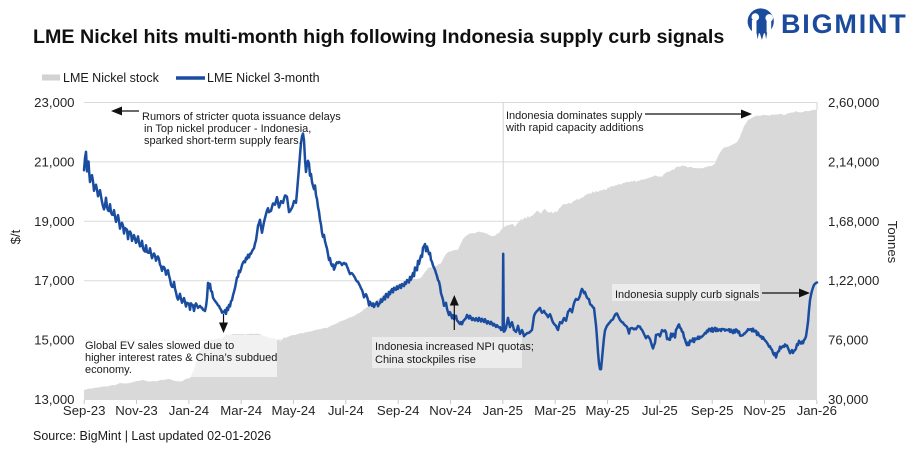 The image size is (913, 453). I want to click on svg-text: Indonesia dominates supply, so click(574, 116).